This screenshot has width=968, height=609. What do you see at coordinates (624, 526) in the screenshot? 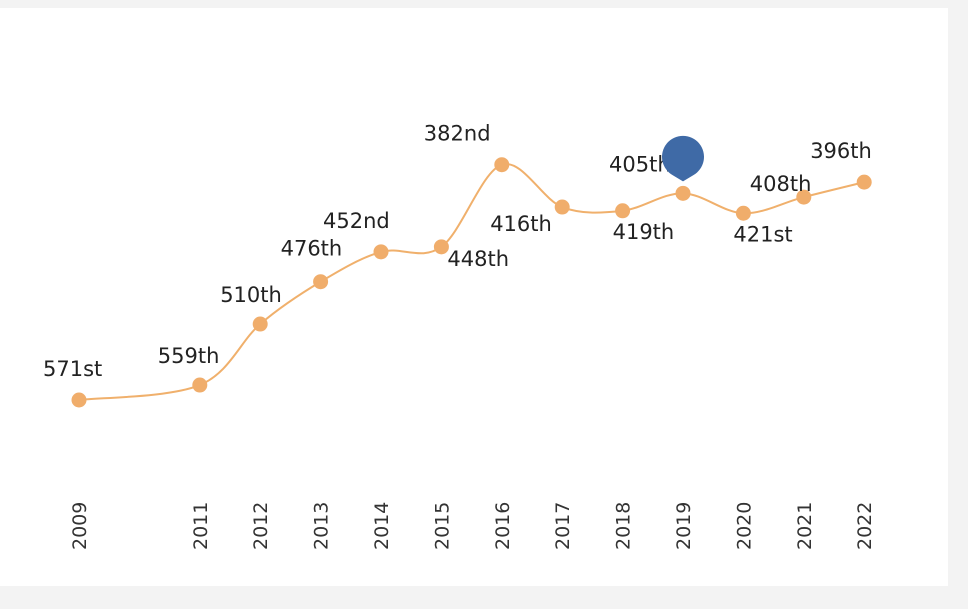
I see `x-tick-label-2018: 2018` at bounding box center [624, 526].